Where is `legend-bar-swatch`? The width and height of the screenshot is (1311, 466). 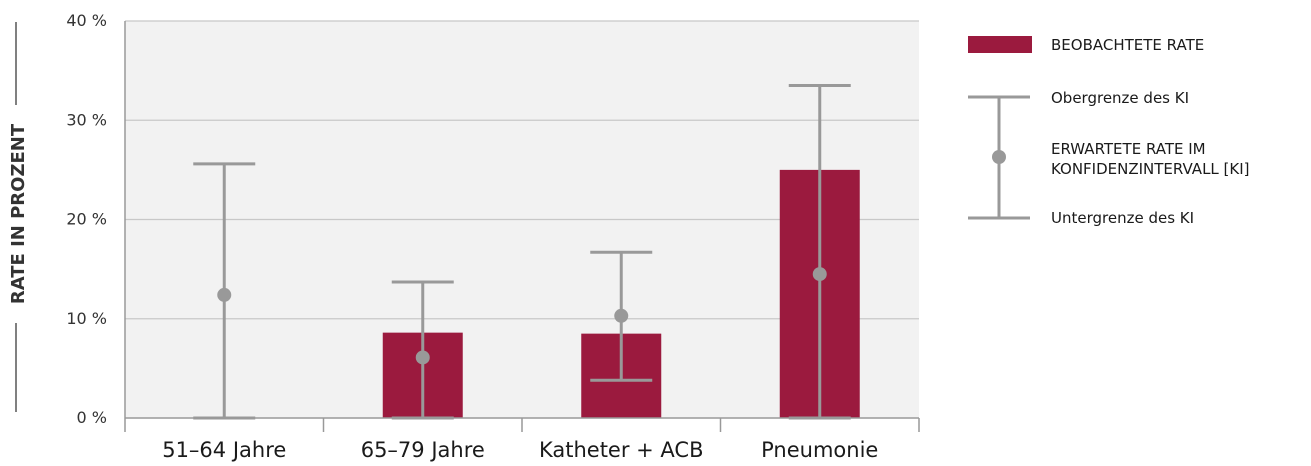 legend-bar-swatch is located at coordinates (1000, 44).